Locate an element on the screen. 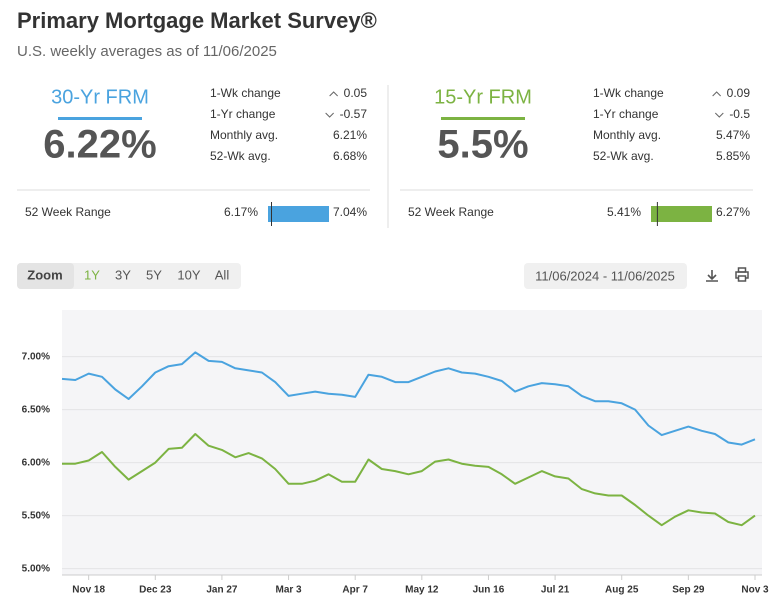 Image resolution: width=776 pixels, height=604 pixels. range-high: 7.04% is located at coordinates (350, 212).